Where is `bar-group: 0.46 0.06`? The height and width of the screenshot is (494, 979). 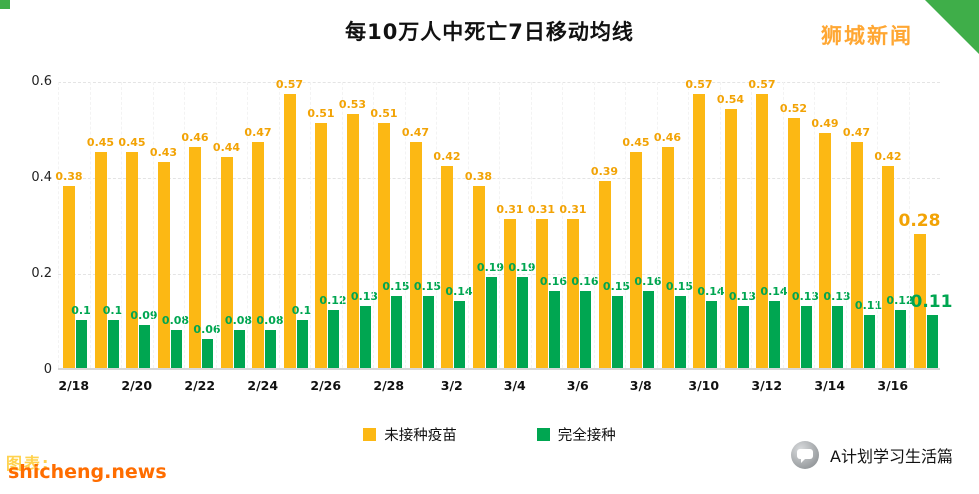
bar-group: 0.46 0.06 is located at coordinates (201, 225).